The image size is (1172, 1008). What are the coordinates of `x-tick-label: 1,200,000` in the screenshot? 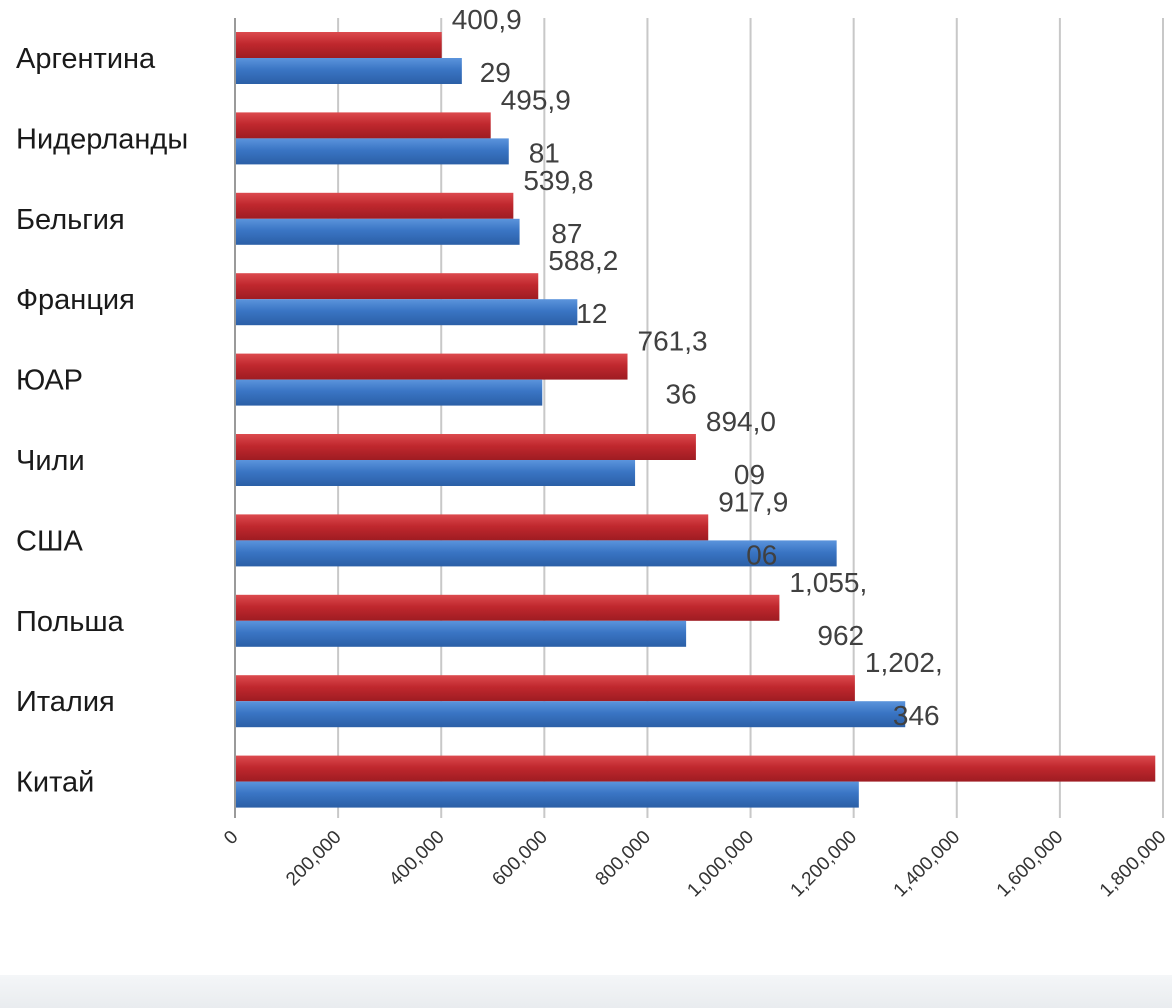 It's located at (824, 864).